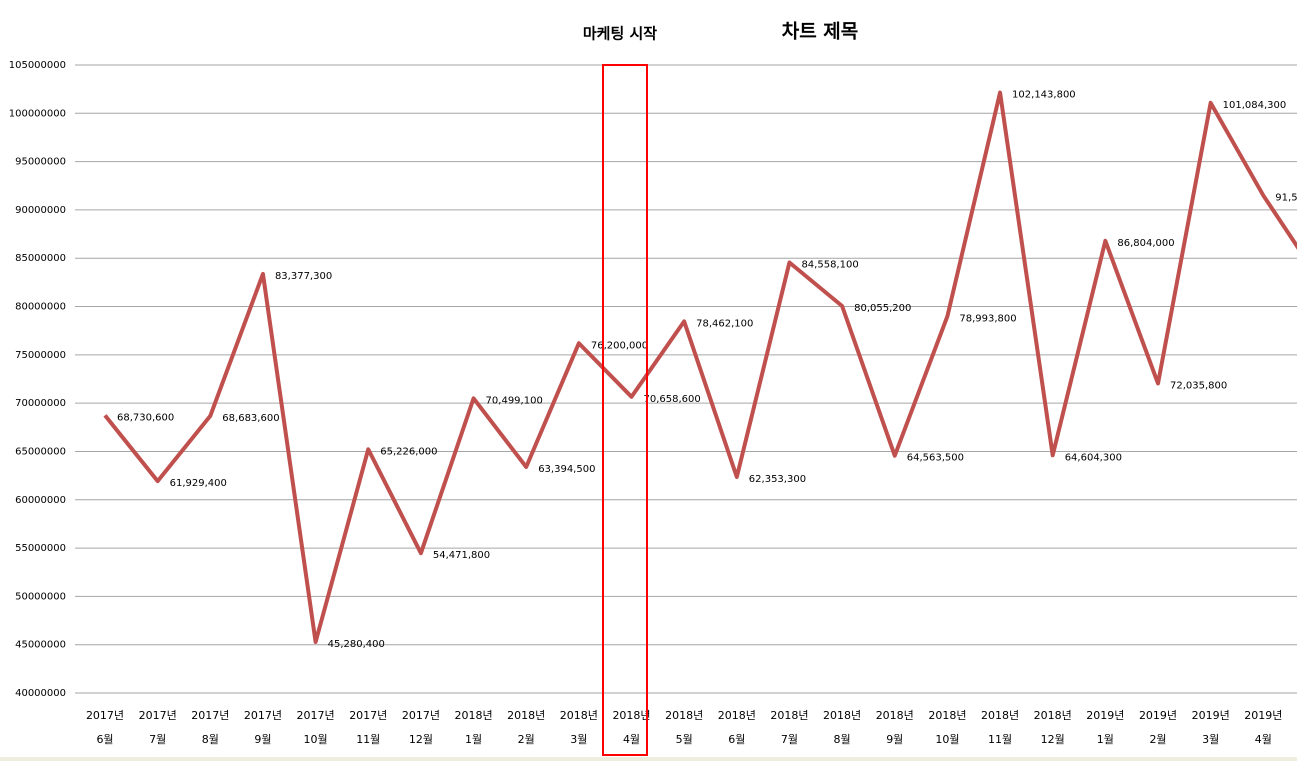 This screenshot has width=1297, height=761. I want to click on annotation: 마케팅 시작, so click(620, 34).